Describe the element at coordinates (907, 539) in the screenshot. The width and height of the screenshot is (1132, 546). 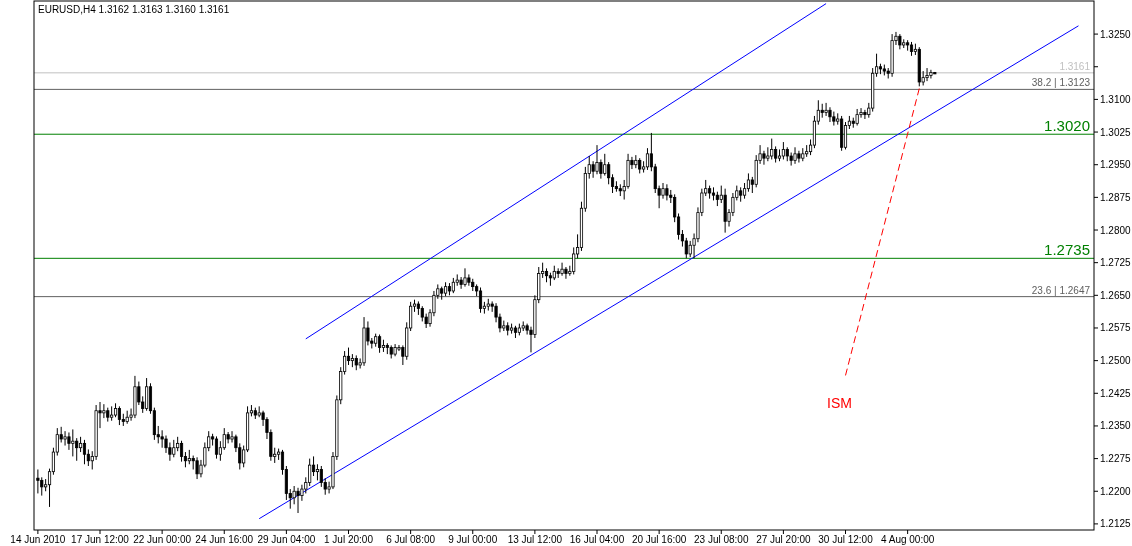
I see `x-tick-label: 4 Aug 00:00` at that location.